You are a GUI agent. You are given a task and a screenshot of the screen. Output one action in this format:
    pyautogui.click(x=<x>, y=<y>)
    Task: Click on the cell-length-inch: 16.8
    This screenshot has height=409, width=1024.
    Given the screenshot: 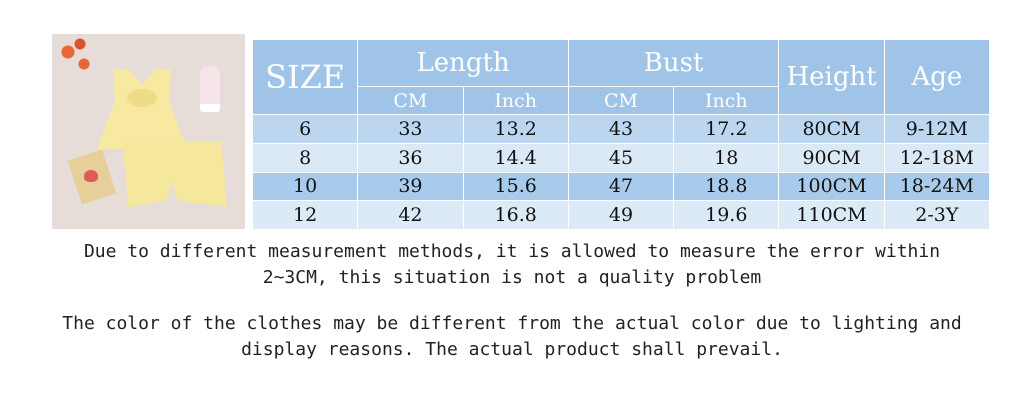 What is the action you would take?
    pyautogui.click(x=515, y=215)
    